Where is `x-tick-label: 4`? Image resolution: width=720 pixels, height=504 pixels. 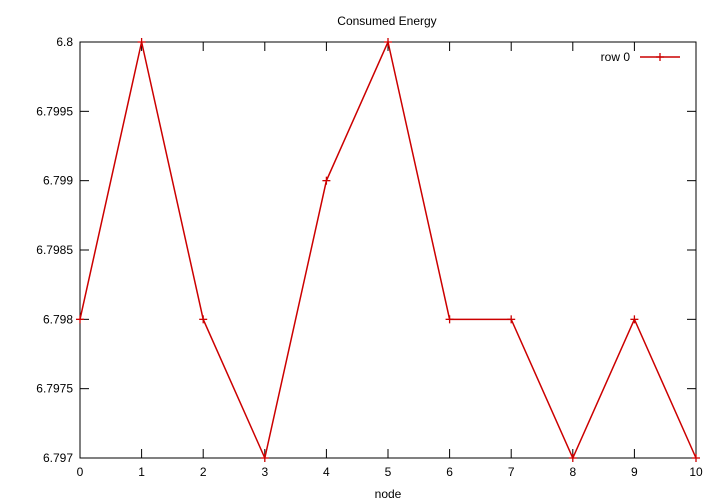 x-tick-label: 4 is located at coordinates (326, 472).